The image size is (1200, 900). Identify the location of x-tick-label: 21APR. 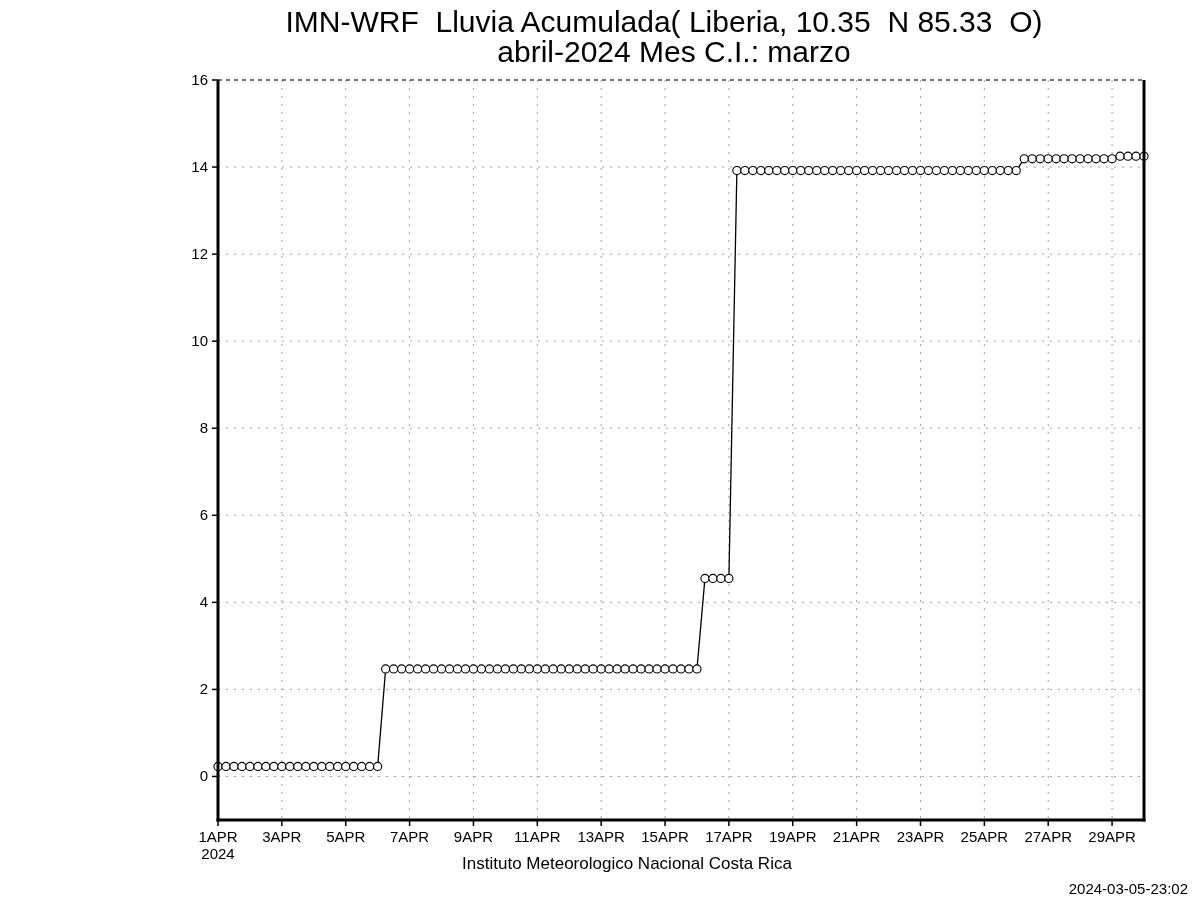
(856, 836).